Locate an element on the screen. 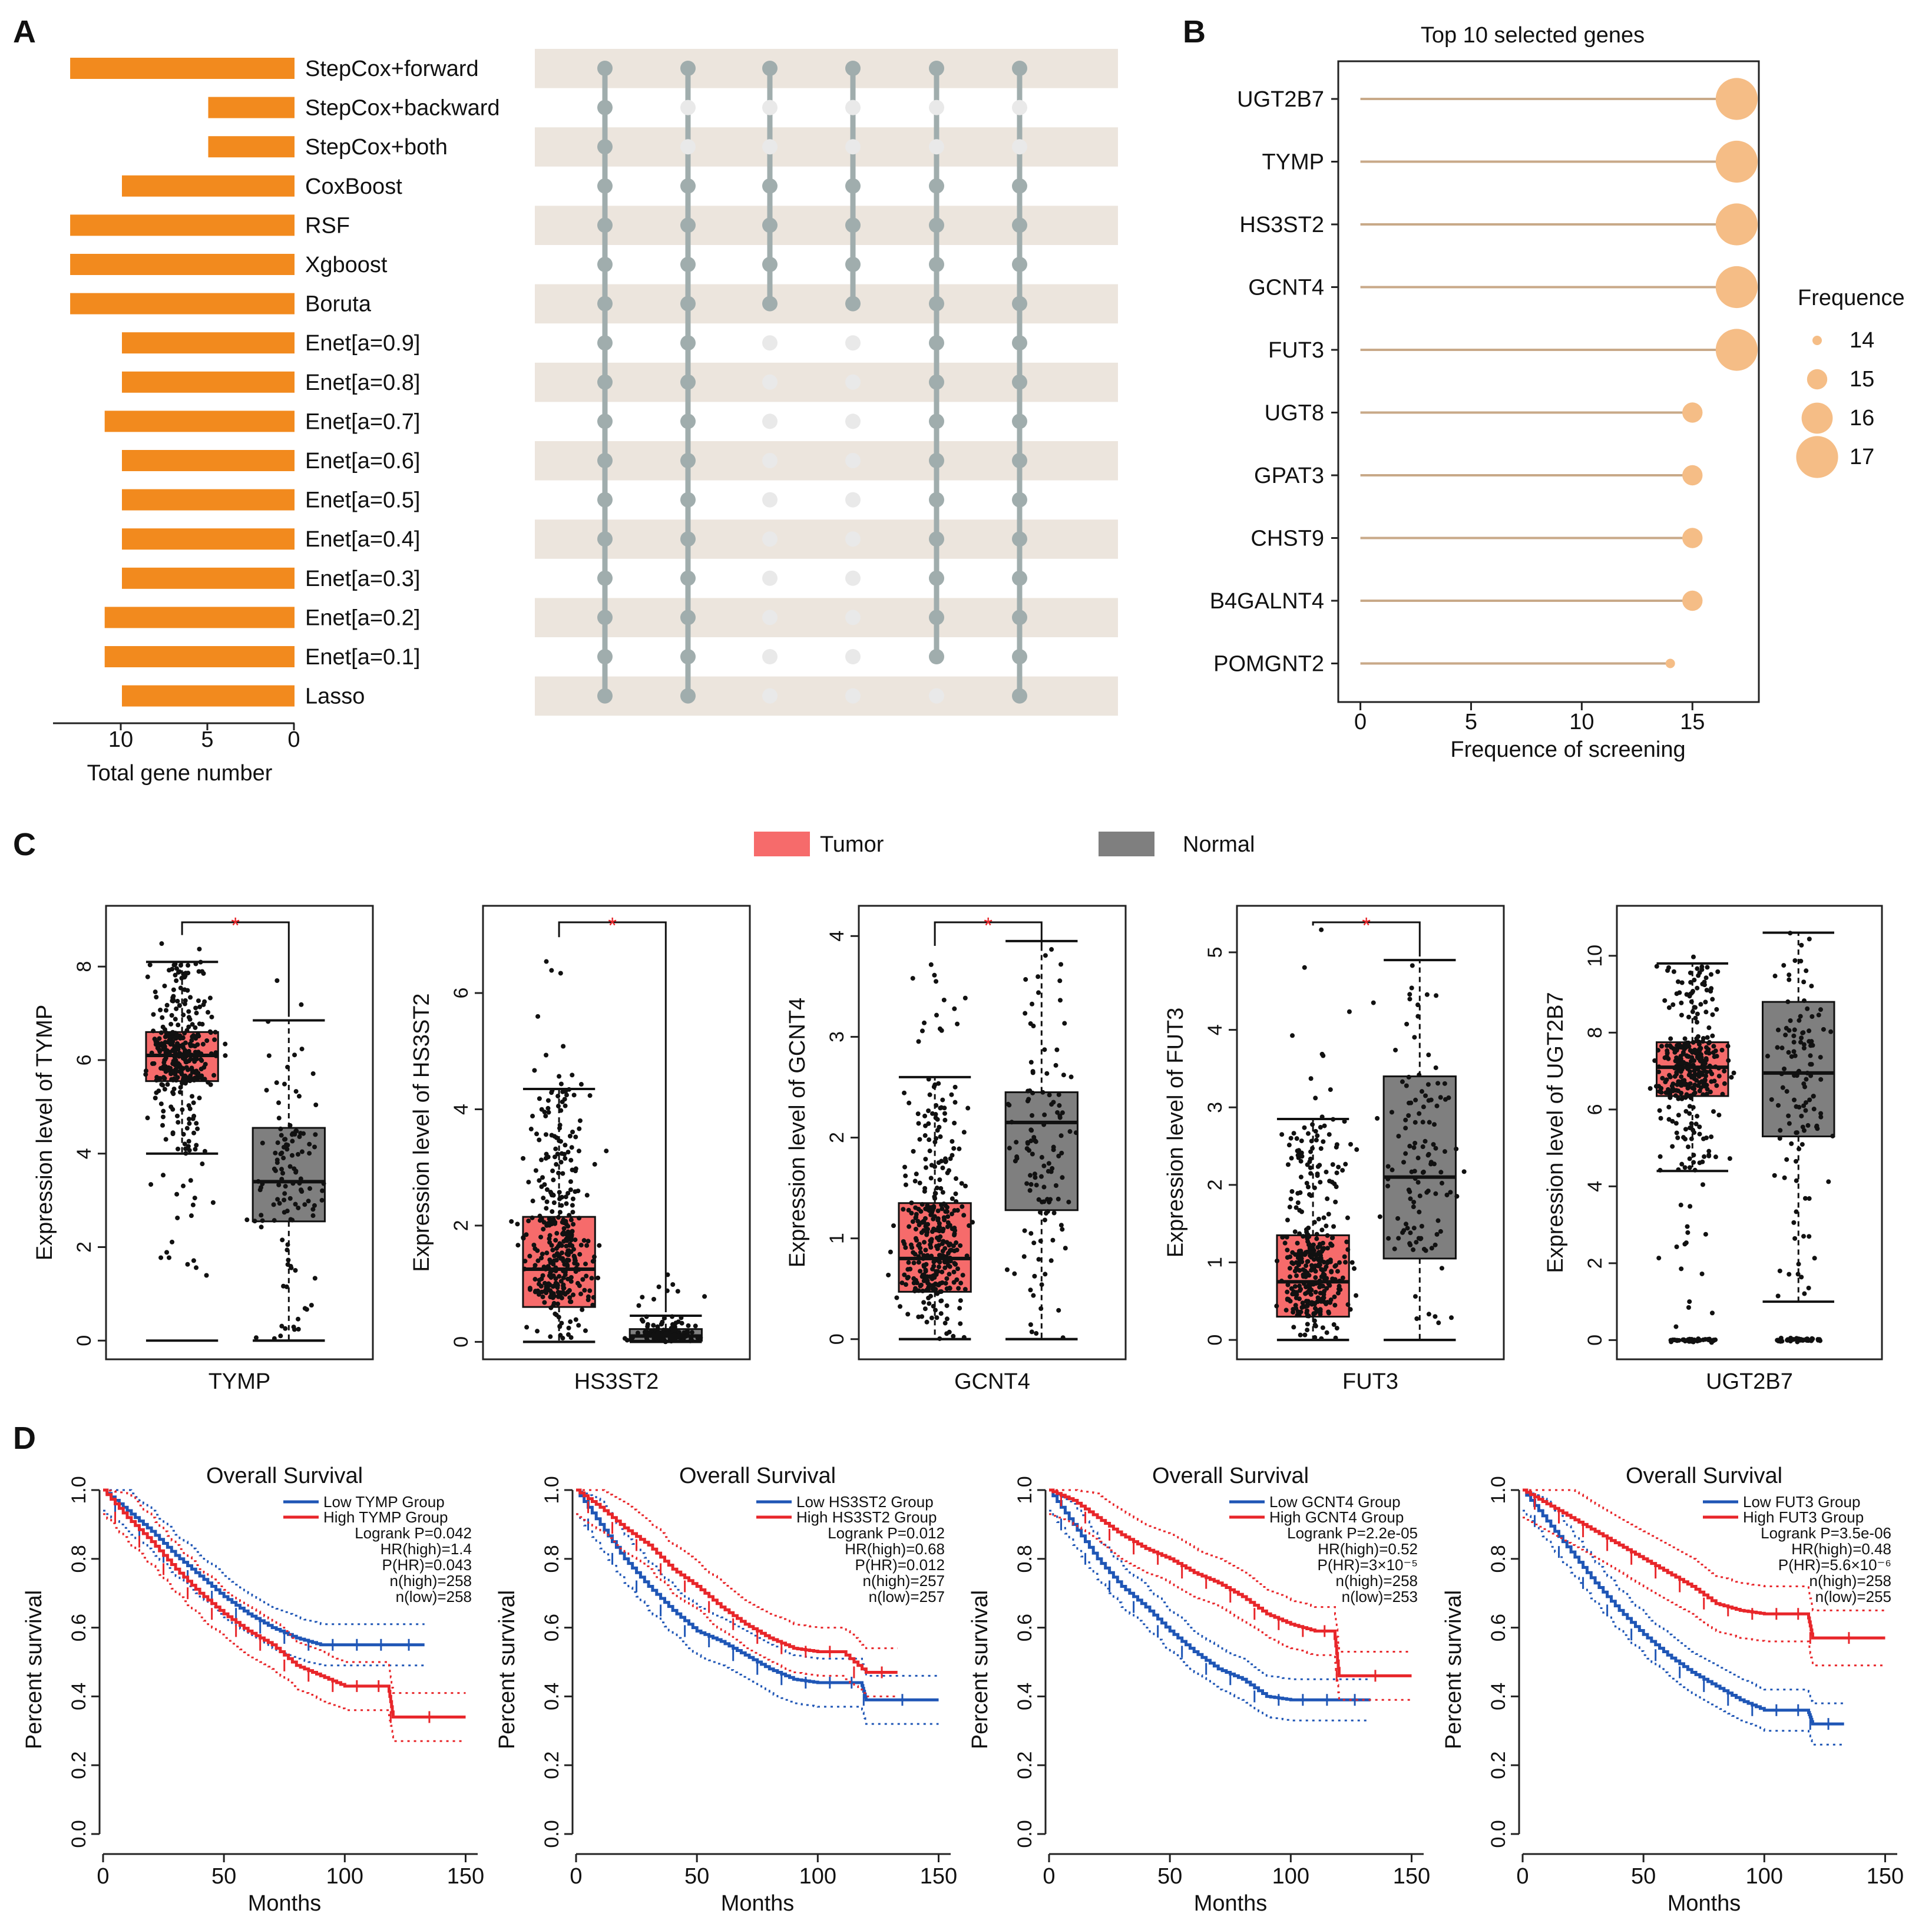 This screenshot has height=1930, width=1932. method-bar is located at coordinates (182, 69).